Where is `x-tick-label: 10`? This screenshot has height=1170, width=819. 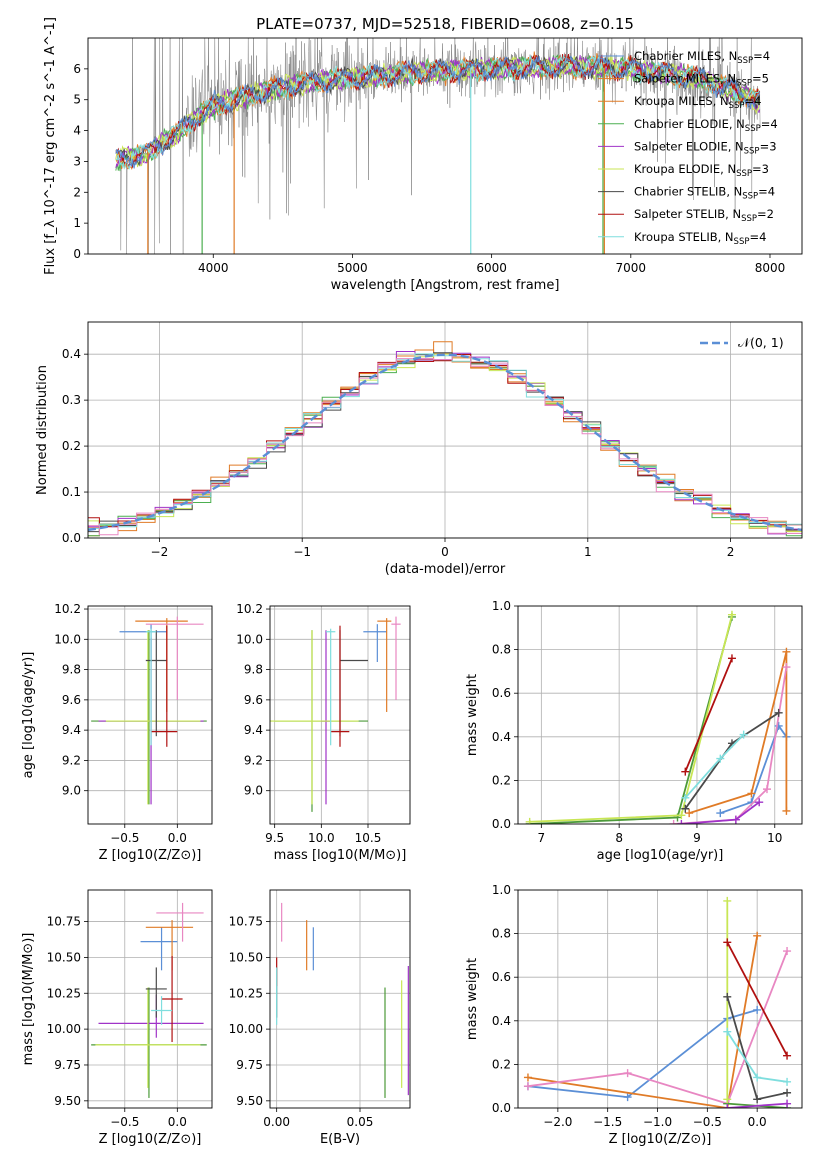
x-tick-label: 10 is located at coordinates (774, 838).